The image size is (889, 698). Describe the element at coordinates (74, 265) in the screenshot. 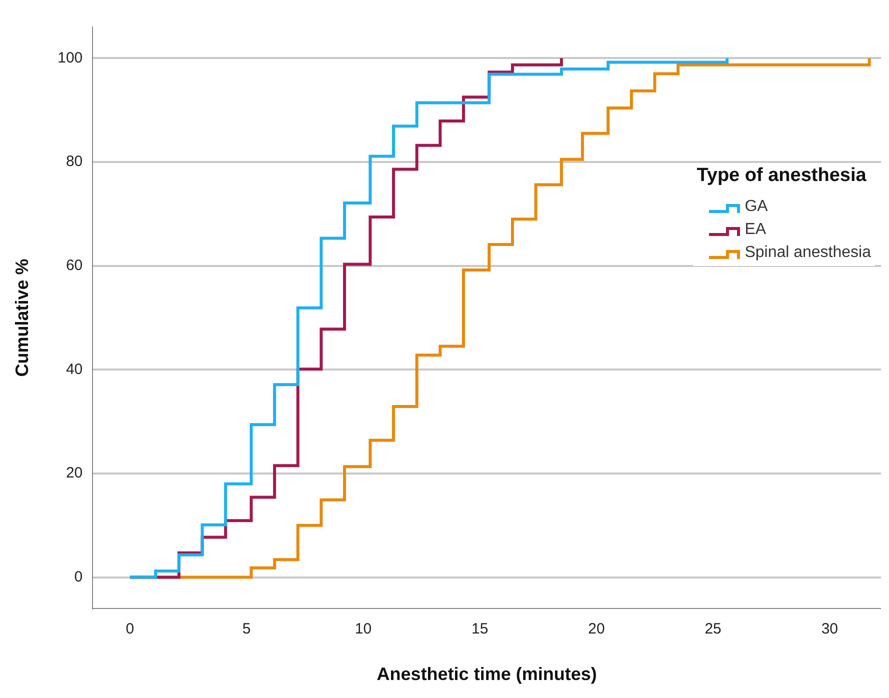

I see `y-tick-label: 60` at that location.